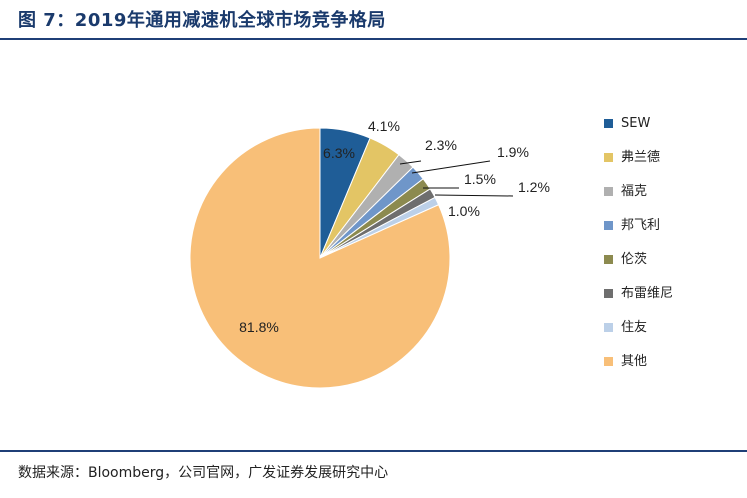  Describe the element at coordinates (202, 20) in the screenshot. I see `figure-title: 图 7：2019年通用减速机全球市场竞争格局` at that location.